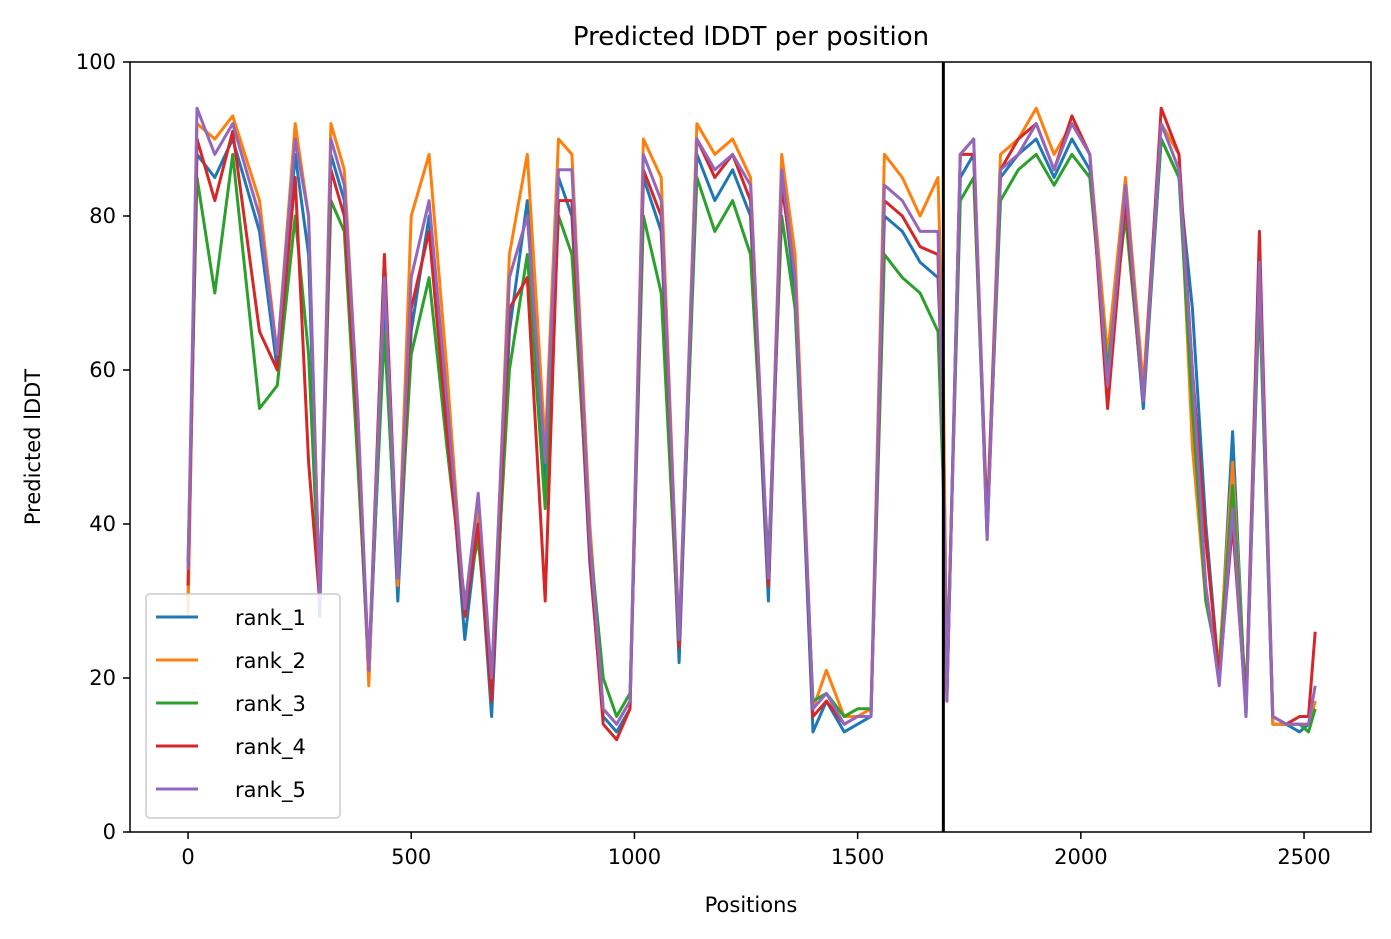 This screenshot has width=1391, height=939. I want to click on legend: rank_1 rank_2 rank_3 rank_4 rank_5, so click(243, 706).